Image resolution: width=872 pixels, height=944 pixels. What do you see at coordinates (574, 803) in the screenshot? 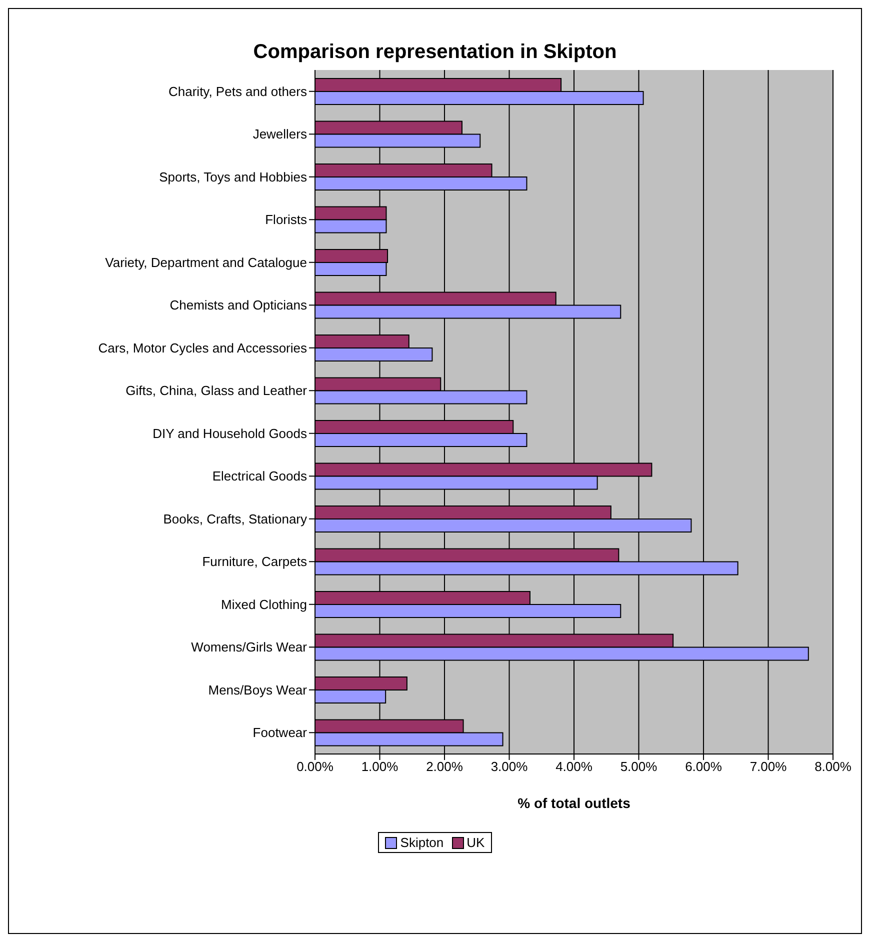
I see `x-axis-title: % of total outlets` at bounding box center [574, 803].